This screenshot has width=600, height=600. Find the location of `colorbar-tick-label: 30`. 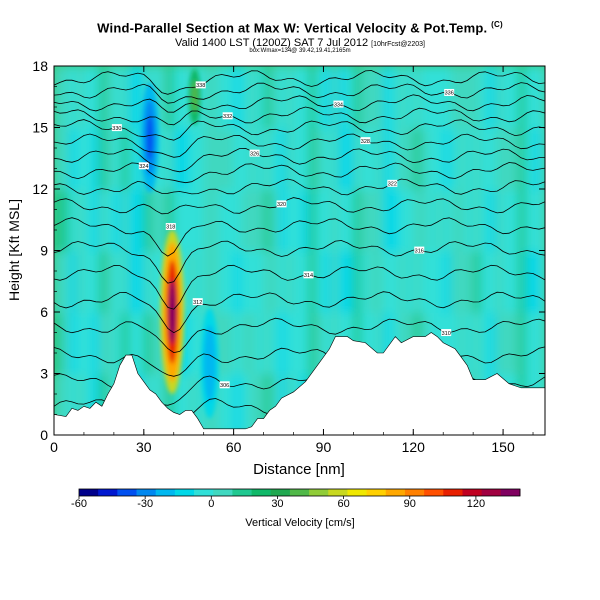

colorbar-tick-label: 30 is located at coordinates (277, 504).